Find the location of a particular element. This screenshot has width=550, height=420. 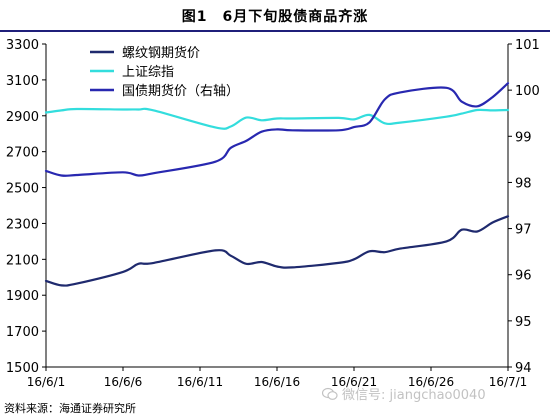

x-tick-label: 16/6/16 is located at coordinates (277, 382).